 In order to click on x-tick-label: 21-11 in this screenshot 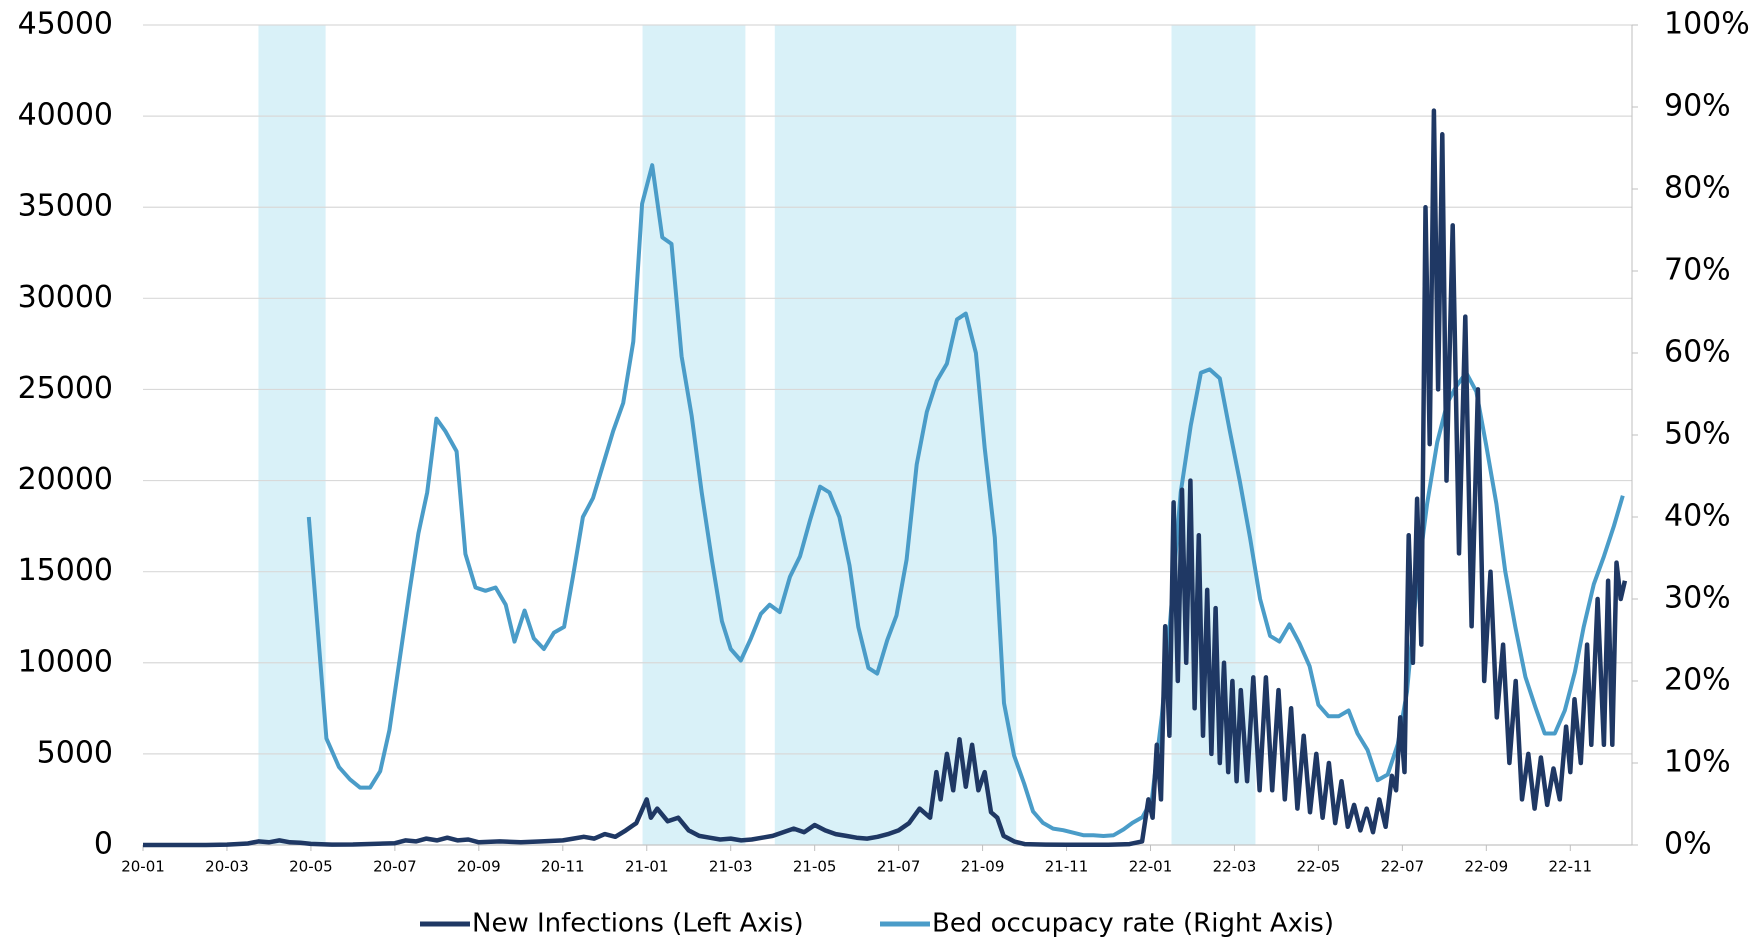, I will do `click(1067, 867)`.